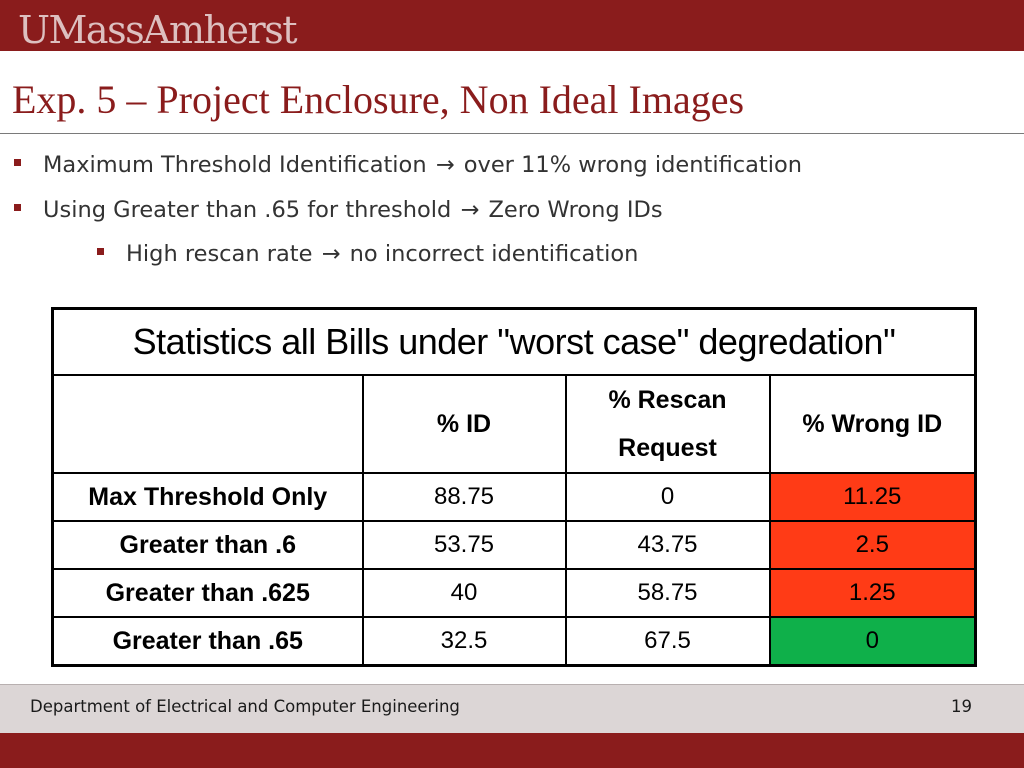  I want to click on bullet-text: Zero Wrong IDs, so click(575, 210).